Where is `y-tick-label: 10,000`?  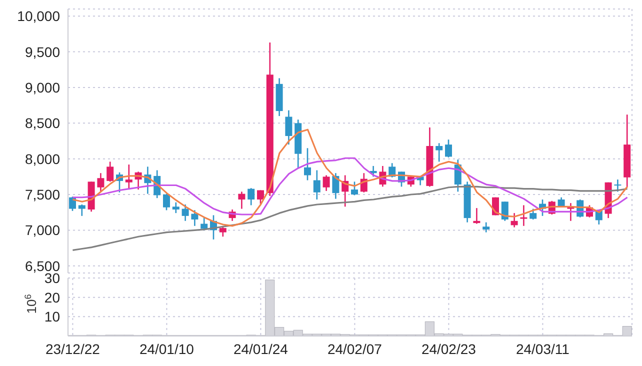 y-tick-label: 10,000 is located at coordinates (38, 16).